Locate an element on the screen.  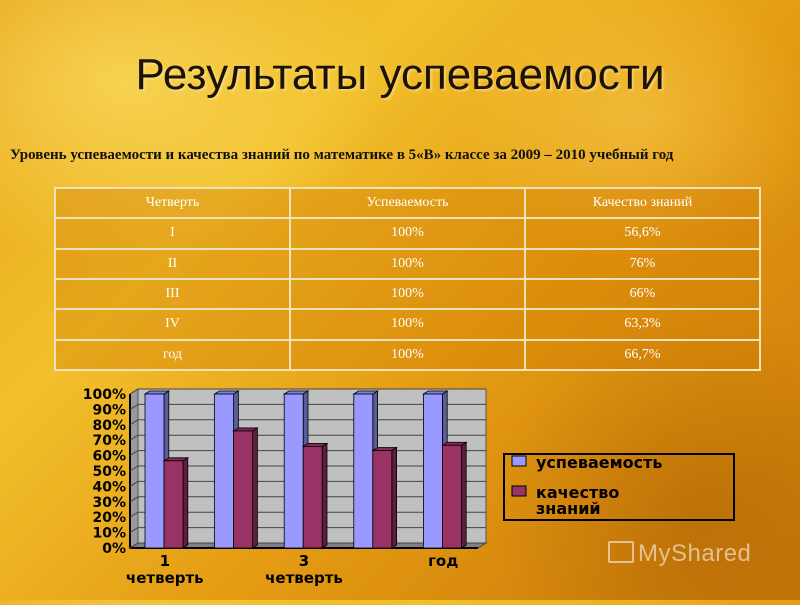
table-header-row: Четверть Успеваемость Качество знаний is located at coordinates (407, 203).